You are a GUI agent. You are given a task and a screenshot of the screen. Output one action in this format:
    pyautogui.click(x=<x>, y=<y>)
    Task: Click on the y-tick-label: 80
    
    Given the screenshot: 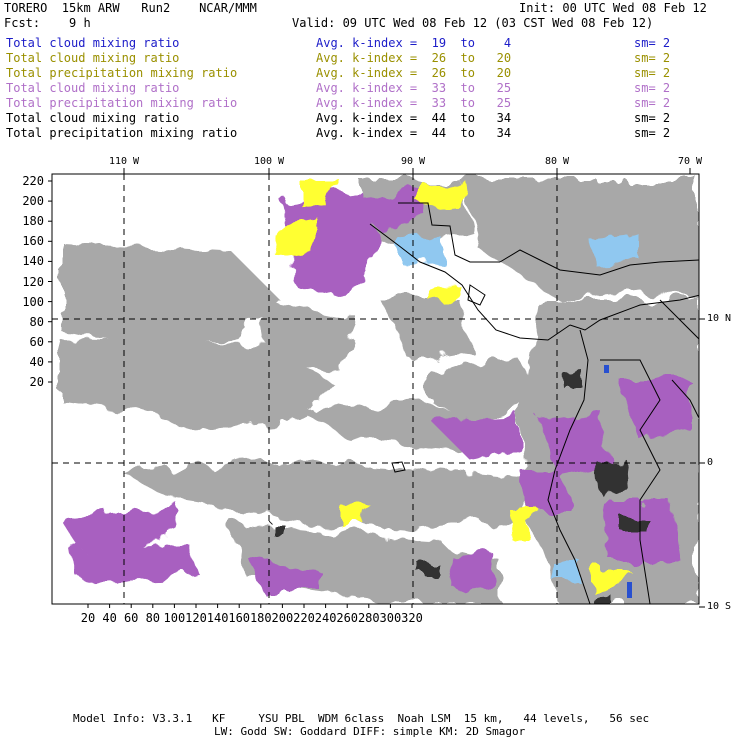 What is the action you would take?
    pyautogui.click(x=36, y=321)
    